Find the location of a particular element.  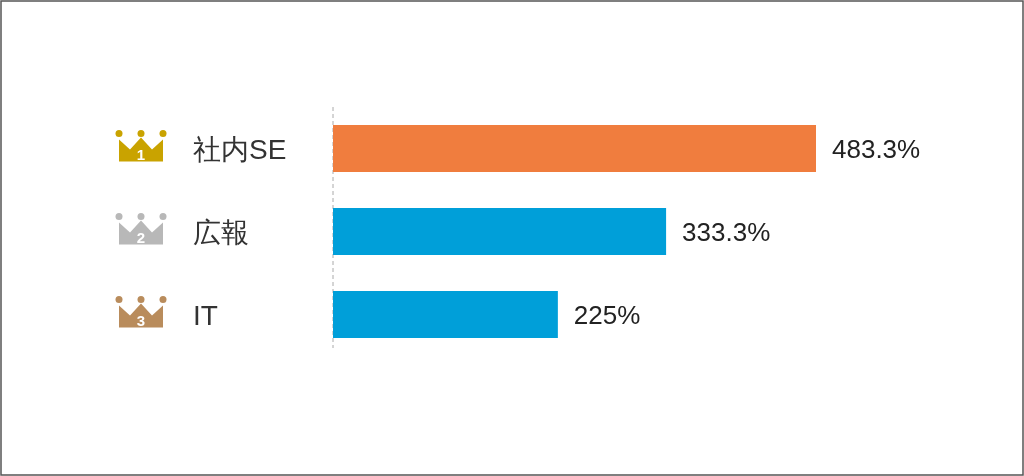

text: 2 is located at coordinates (141, 237).